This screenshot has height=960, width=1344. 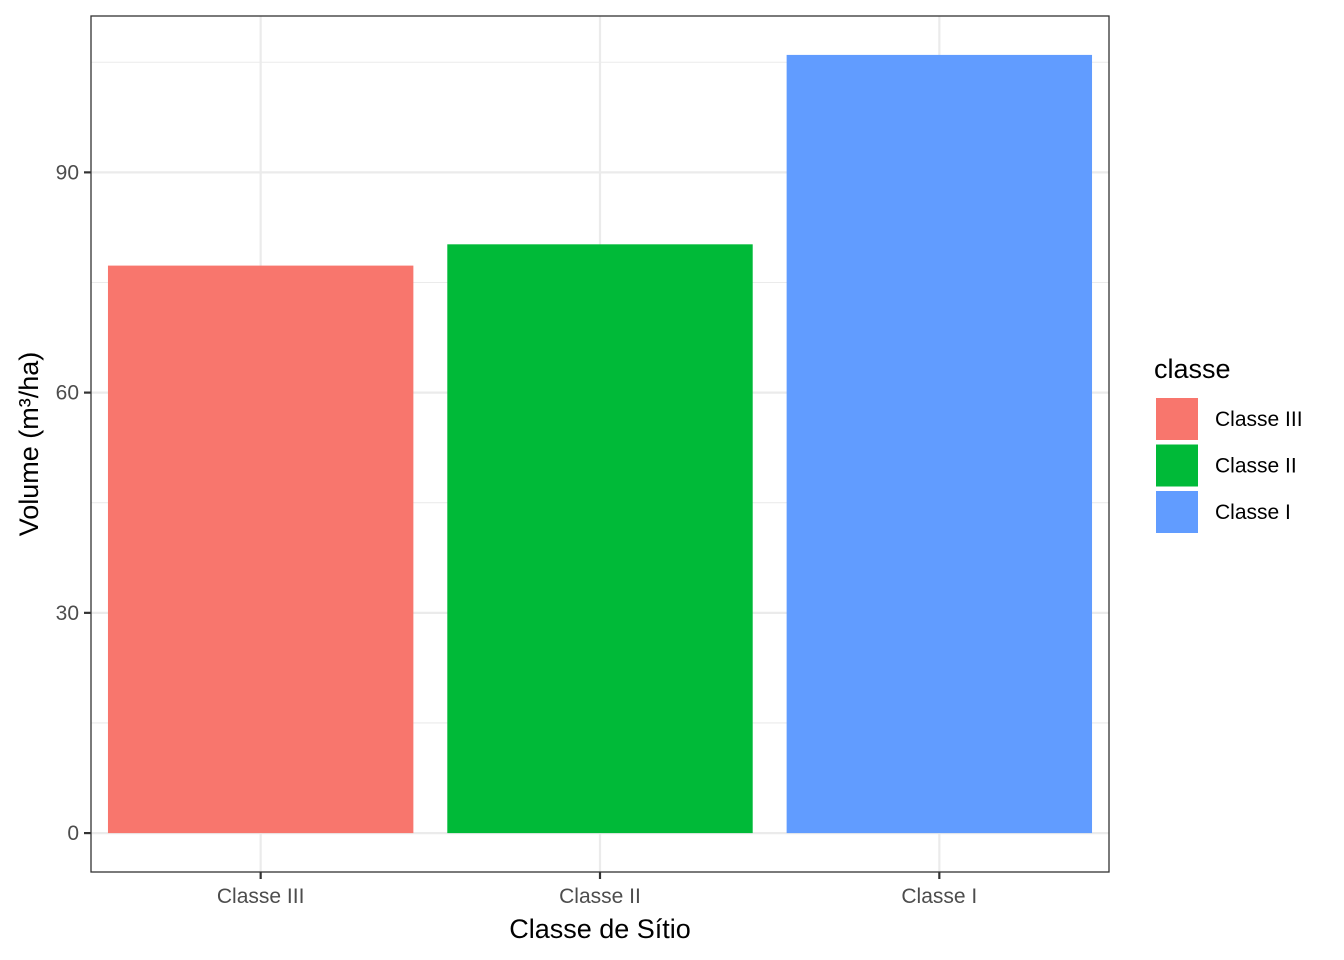 I want to click on legend-title: classe, so click(x=1192, y=369).